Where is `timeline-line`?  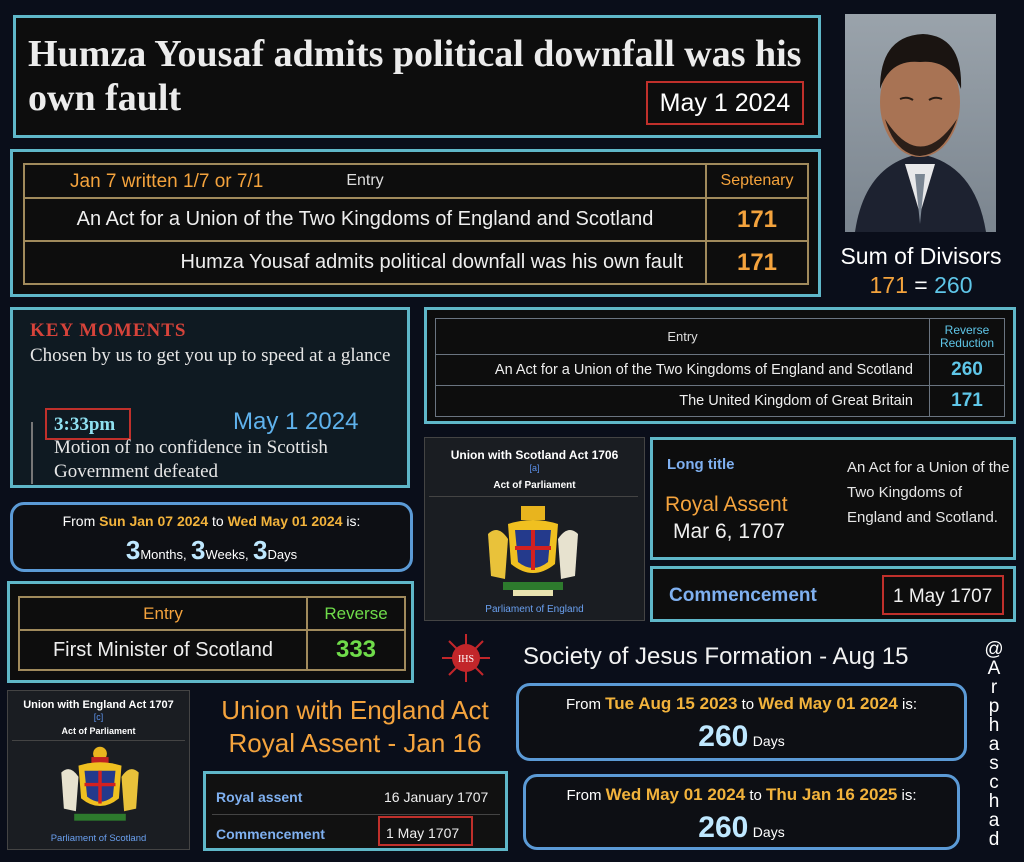 timeline-line is located at coordinates (32, 453).